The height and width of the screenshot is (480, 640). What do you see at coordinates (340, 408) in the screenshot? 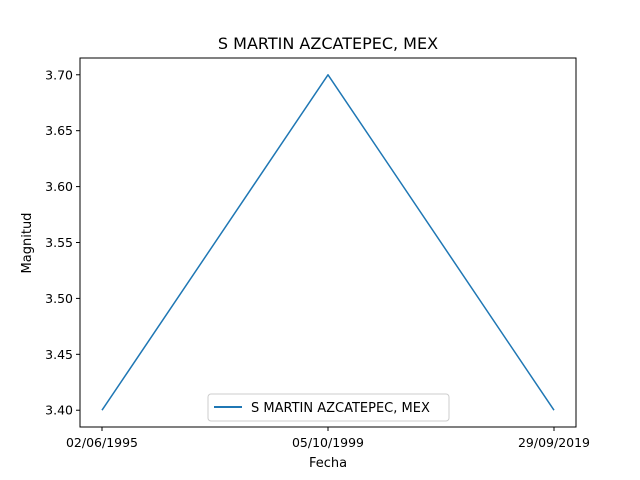
I see `legend-label: S MARTIN AZCATEPEC, MEX` at bounding box center [340, 408].